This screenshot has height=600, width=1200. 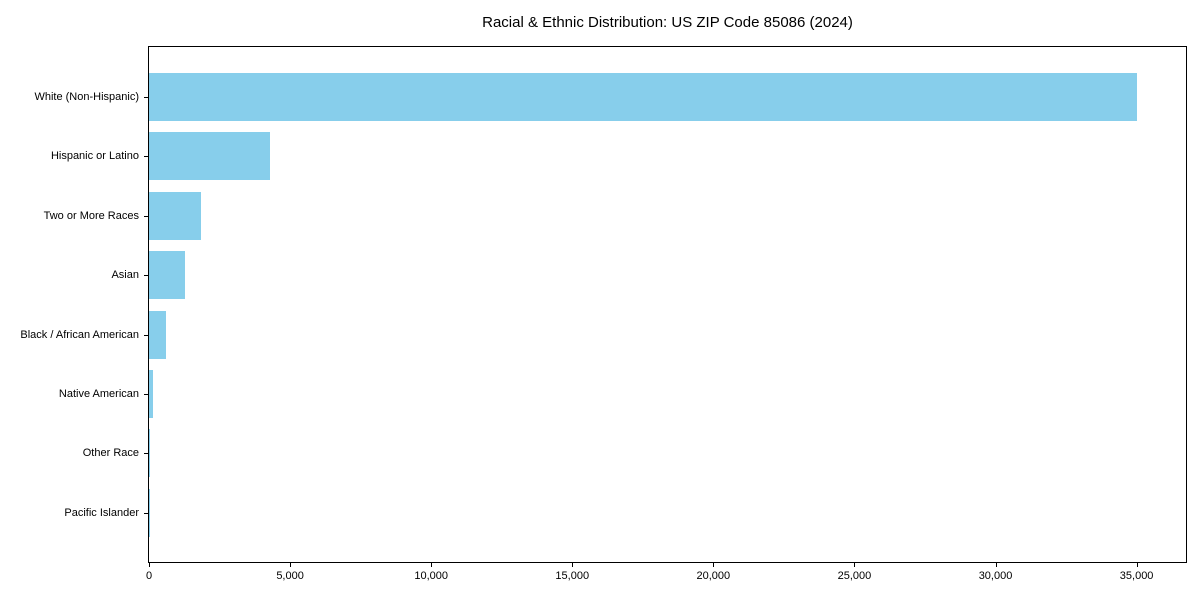 I want to click on y-tick-label-black-african-american: Black / African American, so click(x=79, y=334).